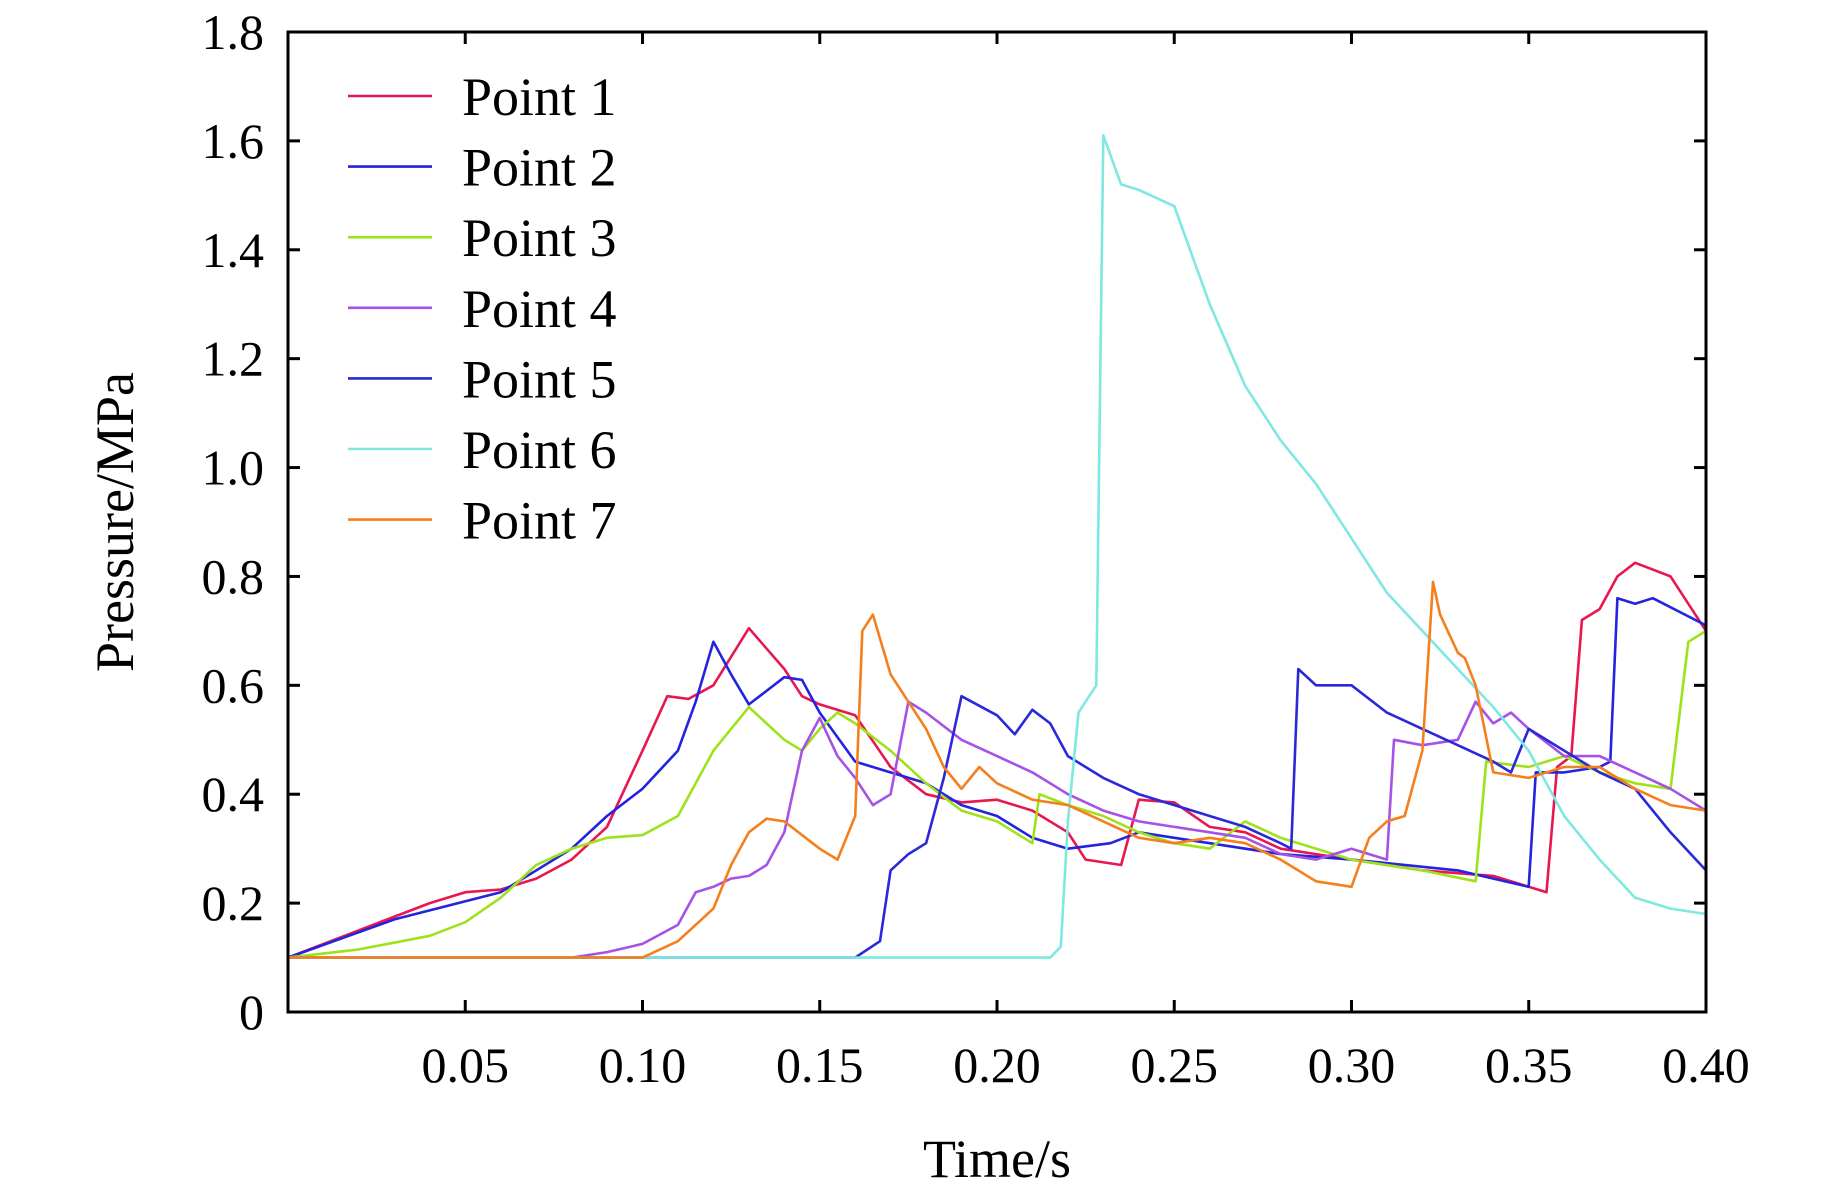 This screenshot has height=1199, width=1843. I want to click on x-tick-label: 0.30, so click(1352, 1065).